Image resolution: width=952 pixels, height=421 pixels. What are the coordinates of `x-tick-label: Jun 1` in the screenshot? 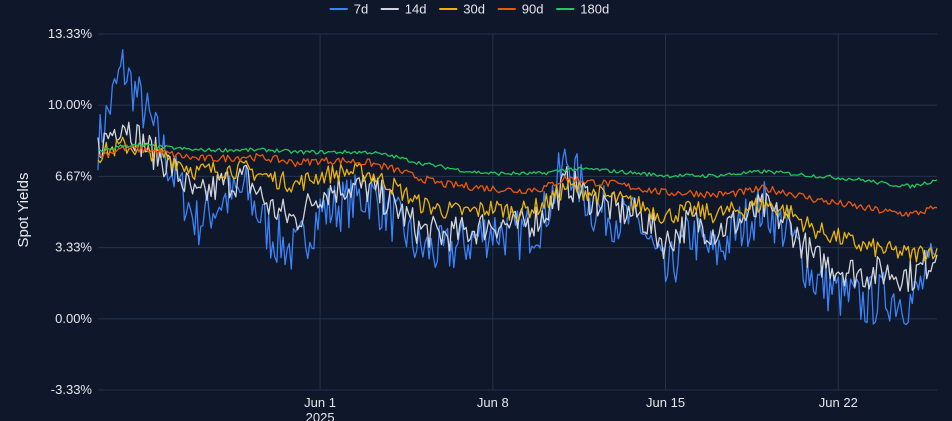 It's located at (320, 402).